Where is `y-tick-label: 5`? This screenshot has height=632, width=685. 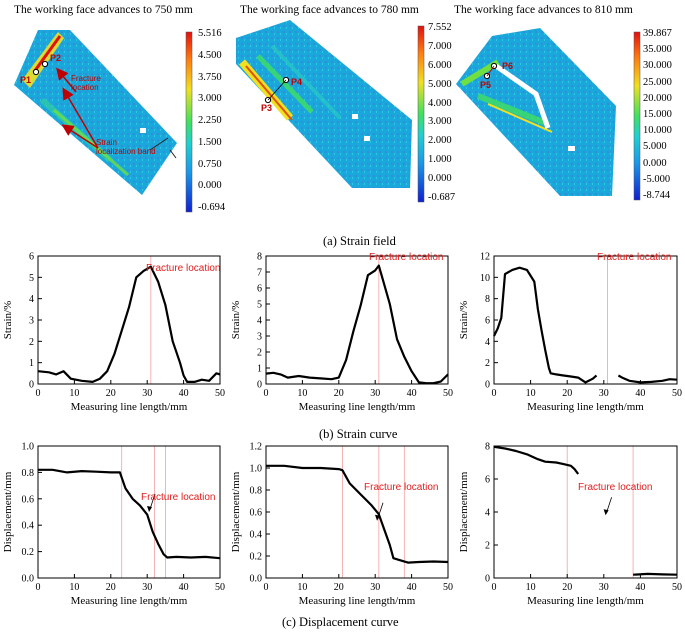 y-tick-label: 5 is located at coordinates (259, 305).